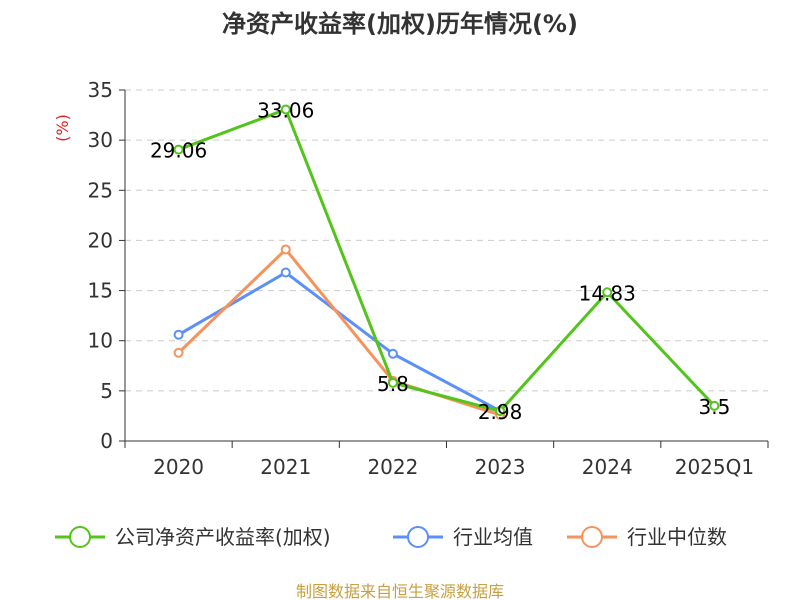 The image size is (800, 600). I want to click on y-axis-ticks: 0 5 10 15 20 25 30 35, so click(106, 265).